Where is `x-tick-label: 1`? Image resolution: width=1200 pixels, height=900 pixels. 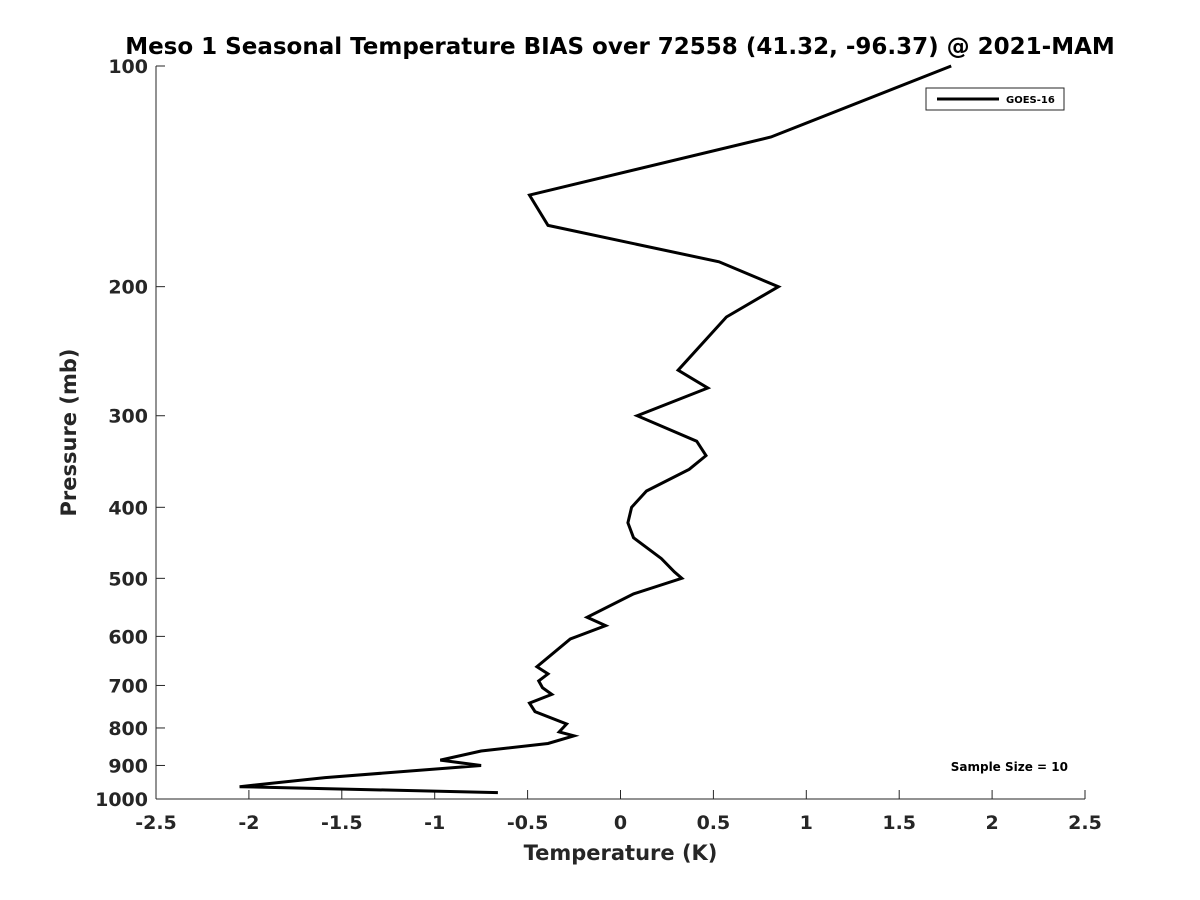
x-tick-label: 1 is located at coordinates (806, 823).